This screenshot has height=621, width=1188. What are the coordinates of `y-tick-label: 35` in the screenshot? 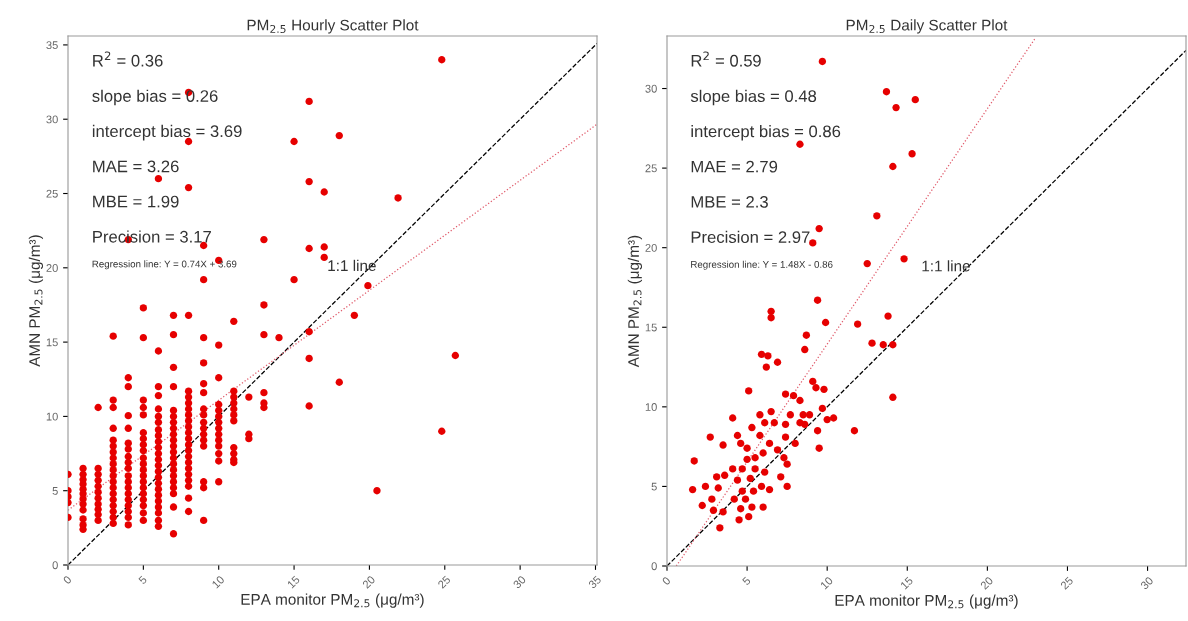 It's located at (52, 45).